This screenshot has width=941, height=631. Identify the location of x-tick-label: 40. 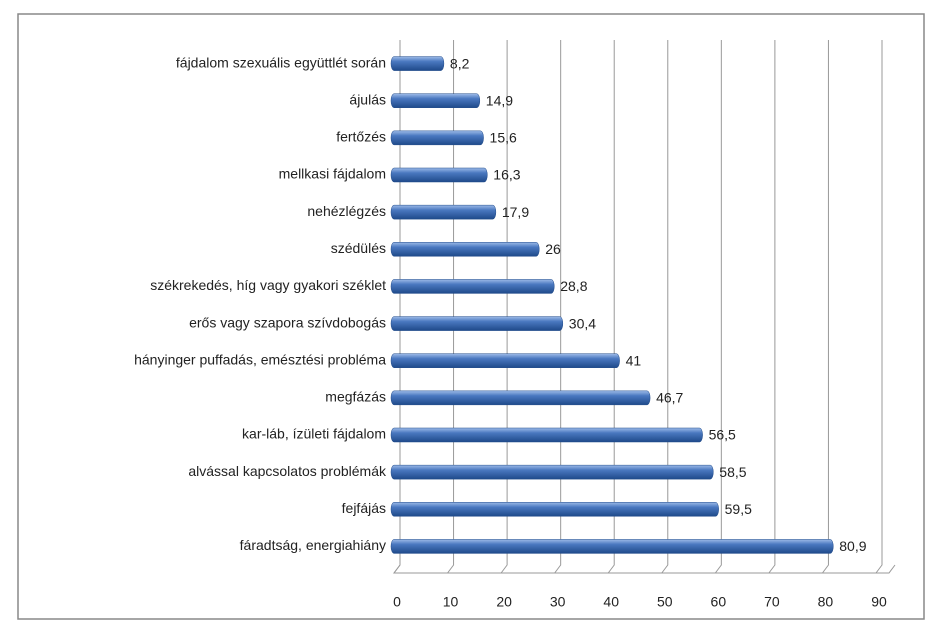
(611, 602).